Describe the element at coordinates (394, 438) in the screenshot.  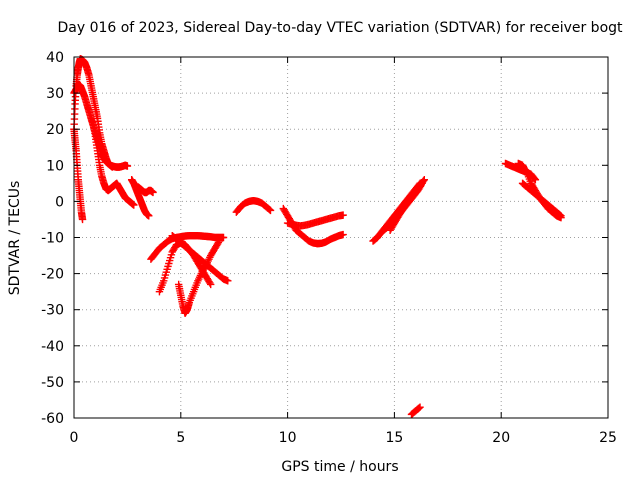
I see `x-tick-label: 15` at that location.